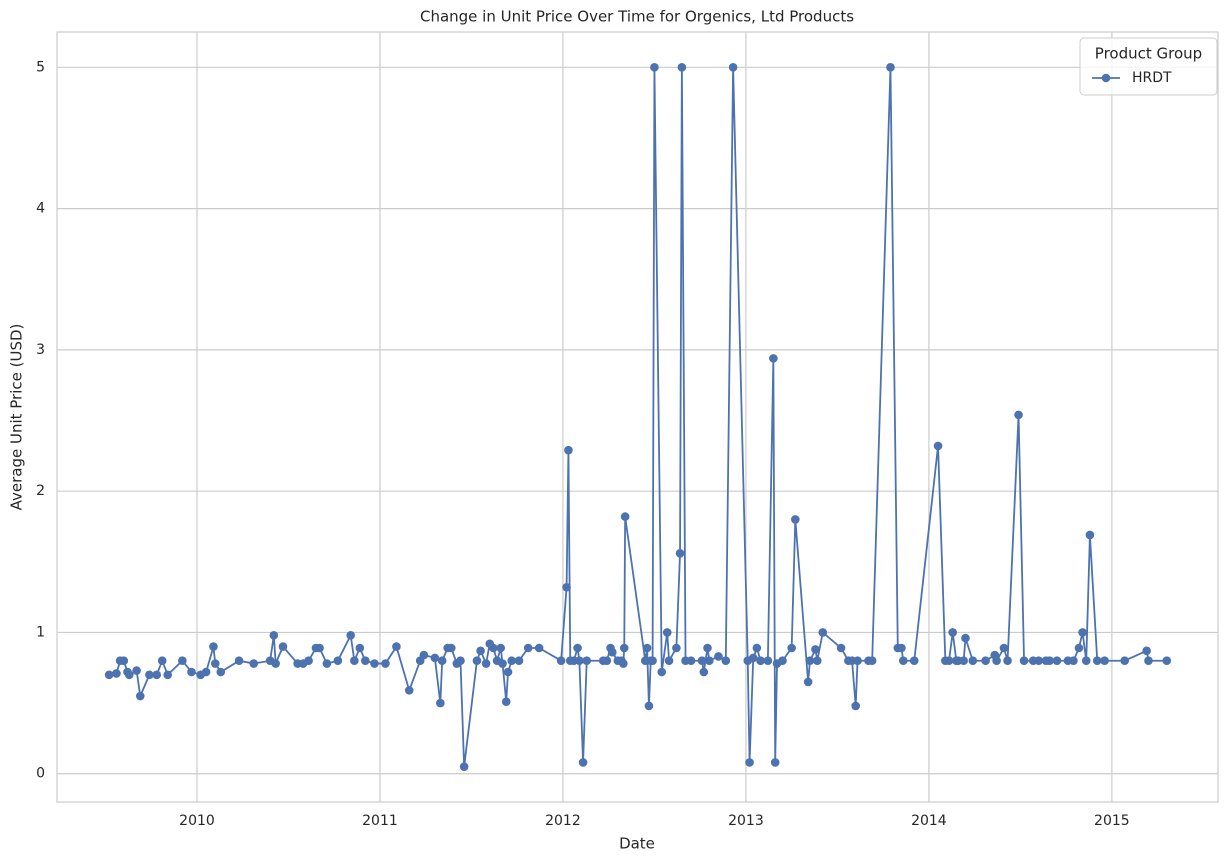 This screenshot has height=864, width=1229. What do you see at coordinates (40, 350) in the screenshot?
I see `y-tick-label: 3` at bounding box center [40, 350].